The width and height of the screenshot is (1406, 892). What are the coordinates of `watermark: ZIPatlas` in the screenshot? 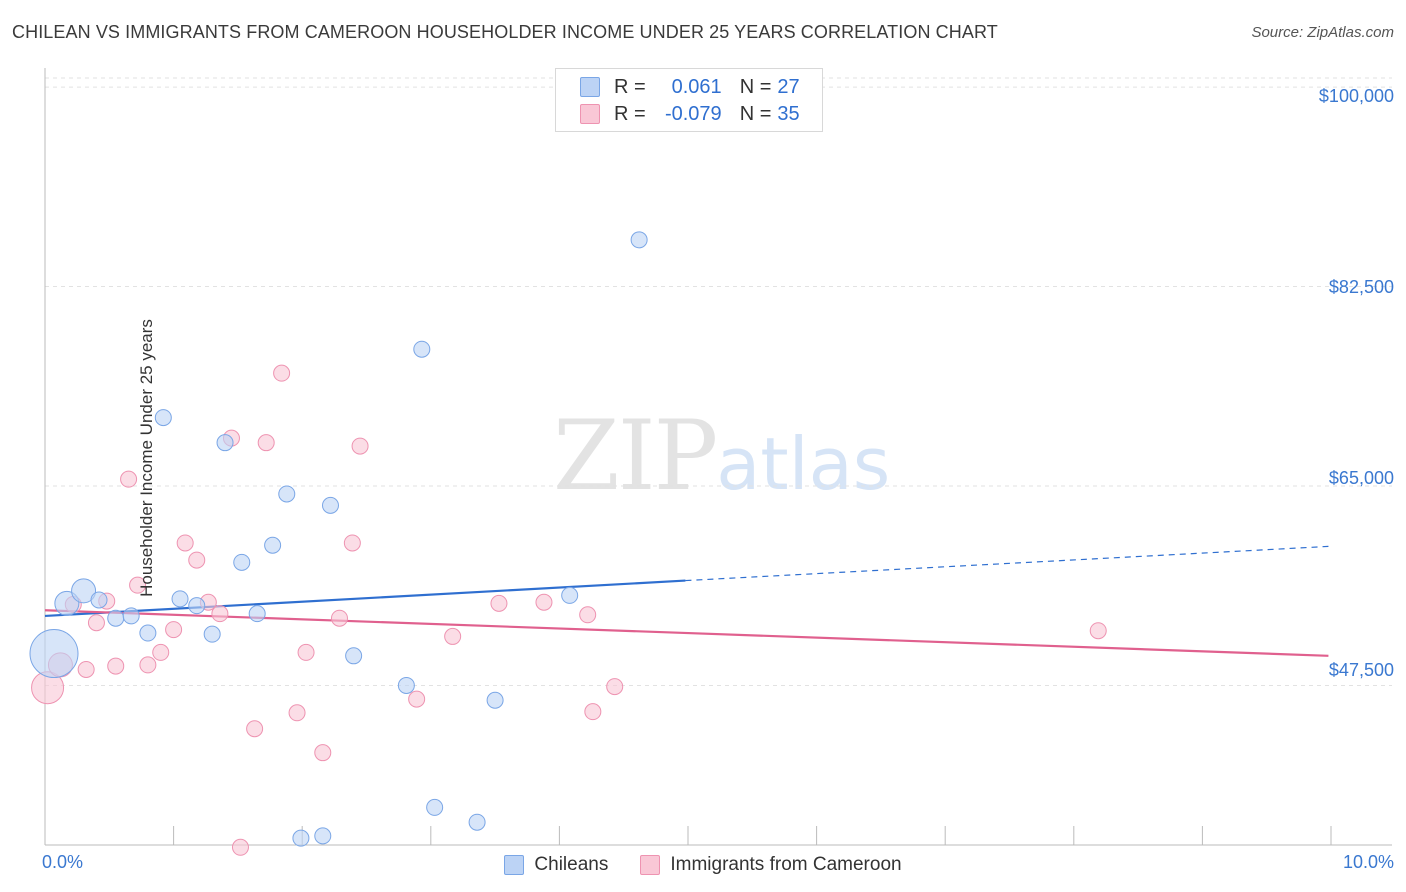 It's located at (721, 456).